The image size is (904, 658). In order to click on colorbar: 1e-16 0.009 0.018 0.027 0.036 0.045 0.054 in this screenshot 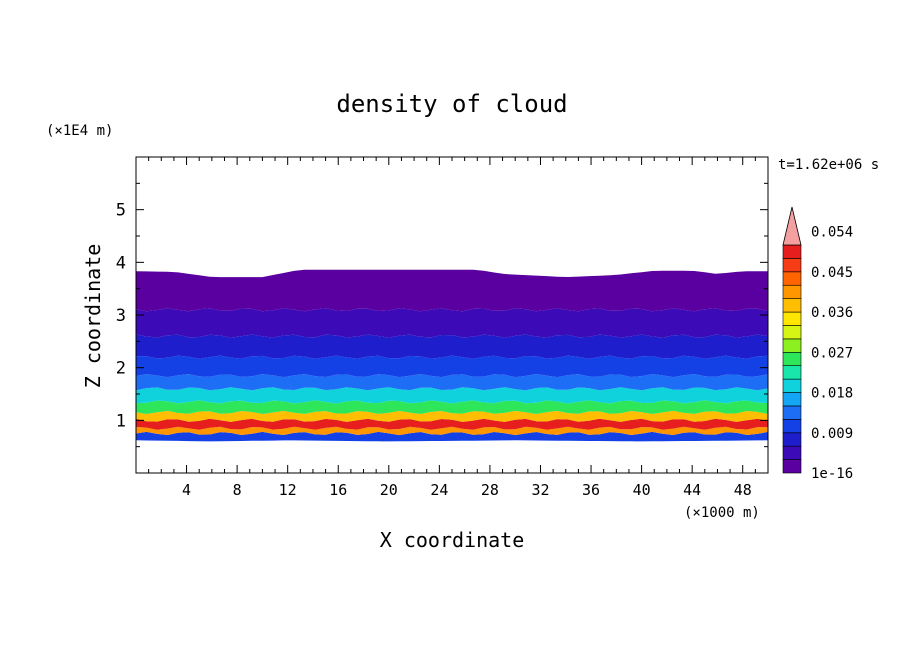, I will do `click(817, 344)`.